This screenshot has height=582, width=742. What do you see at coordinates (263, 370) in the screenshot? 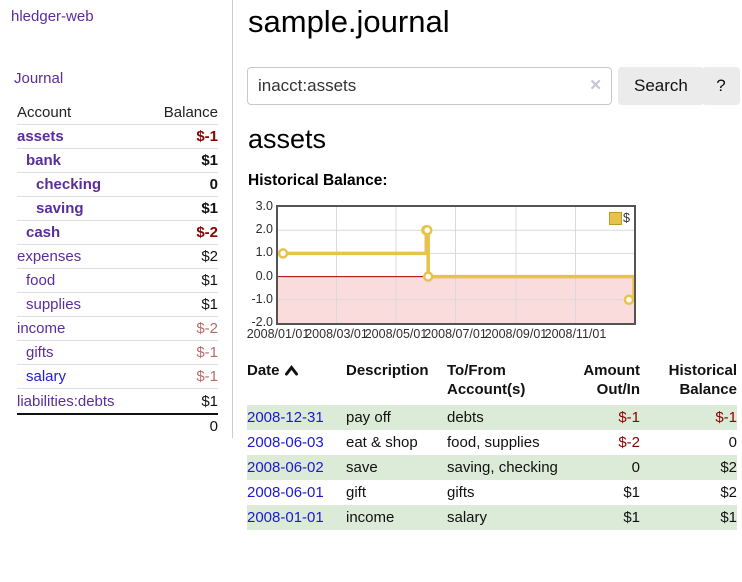
I see `column-header-date-label: Date` at bounding box center [263, 370].